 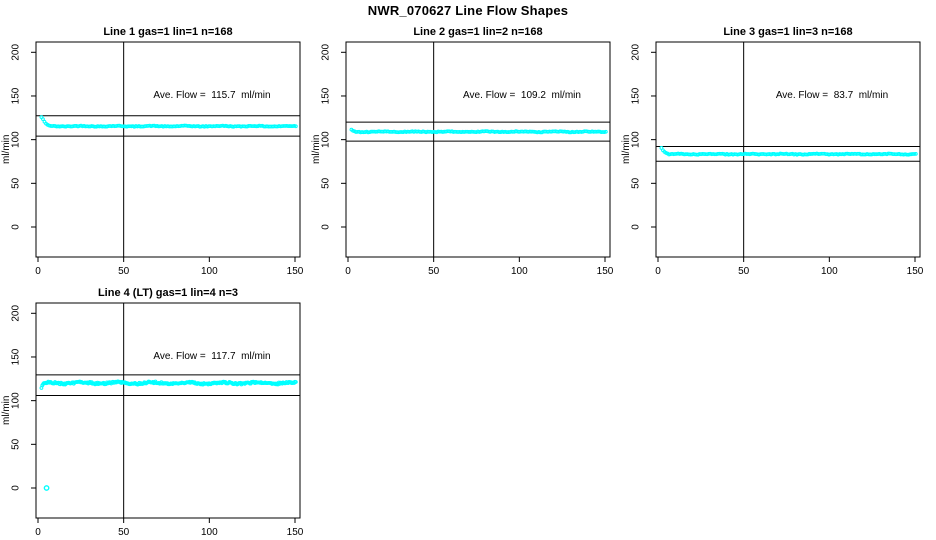 I want to click on subplot-4-ave-flow-annotation: Ave. Flow = 117.7 ml/min, so click(x=212, y=356).